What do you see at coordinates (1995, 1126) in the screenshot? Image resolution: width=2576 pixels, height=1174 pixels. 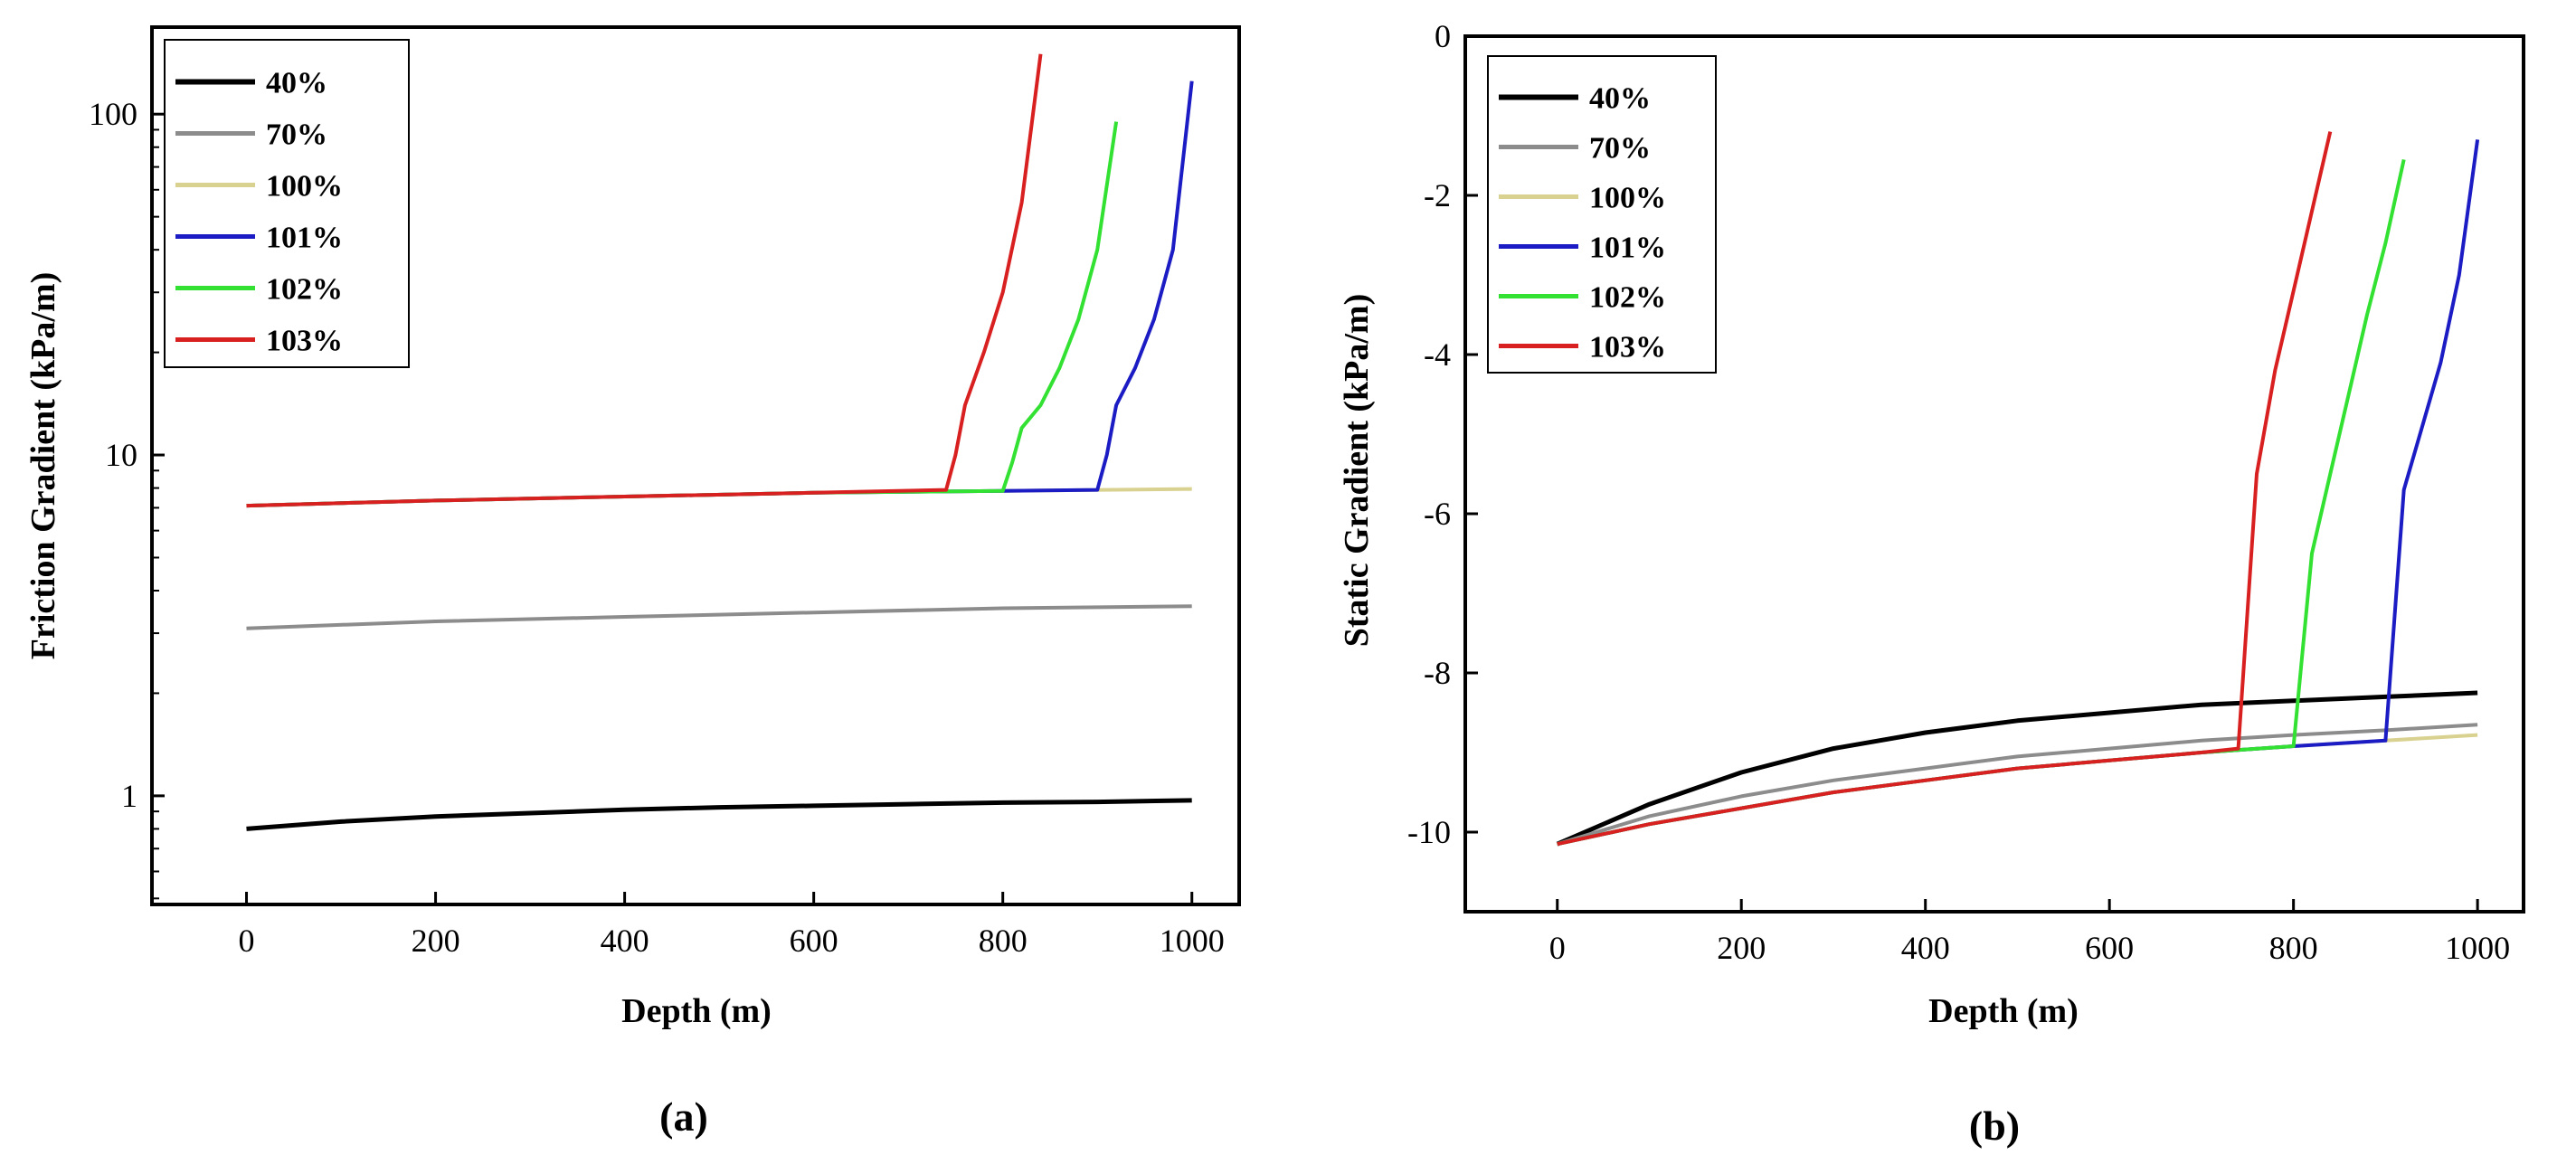 I see `panel-label: (b)` at bounding box center [1995, 1126].